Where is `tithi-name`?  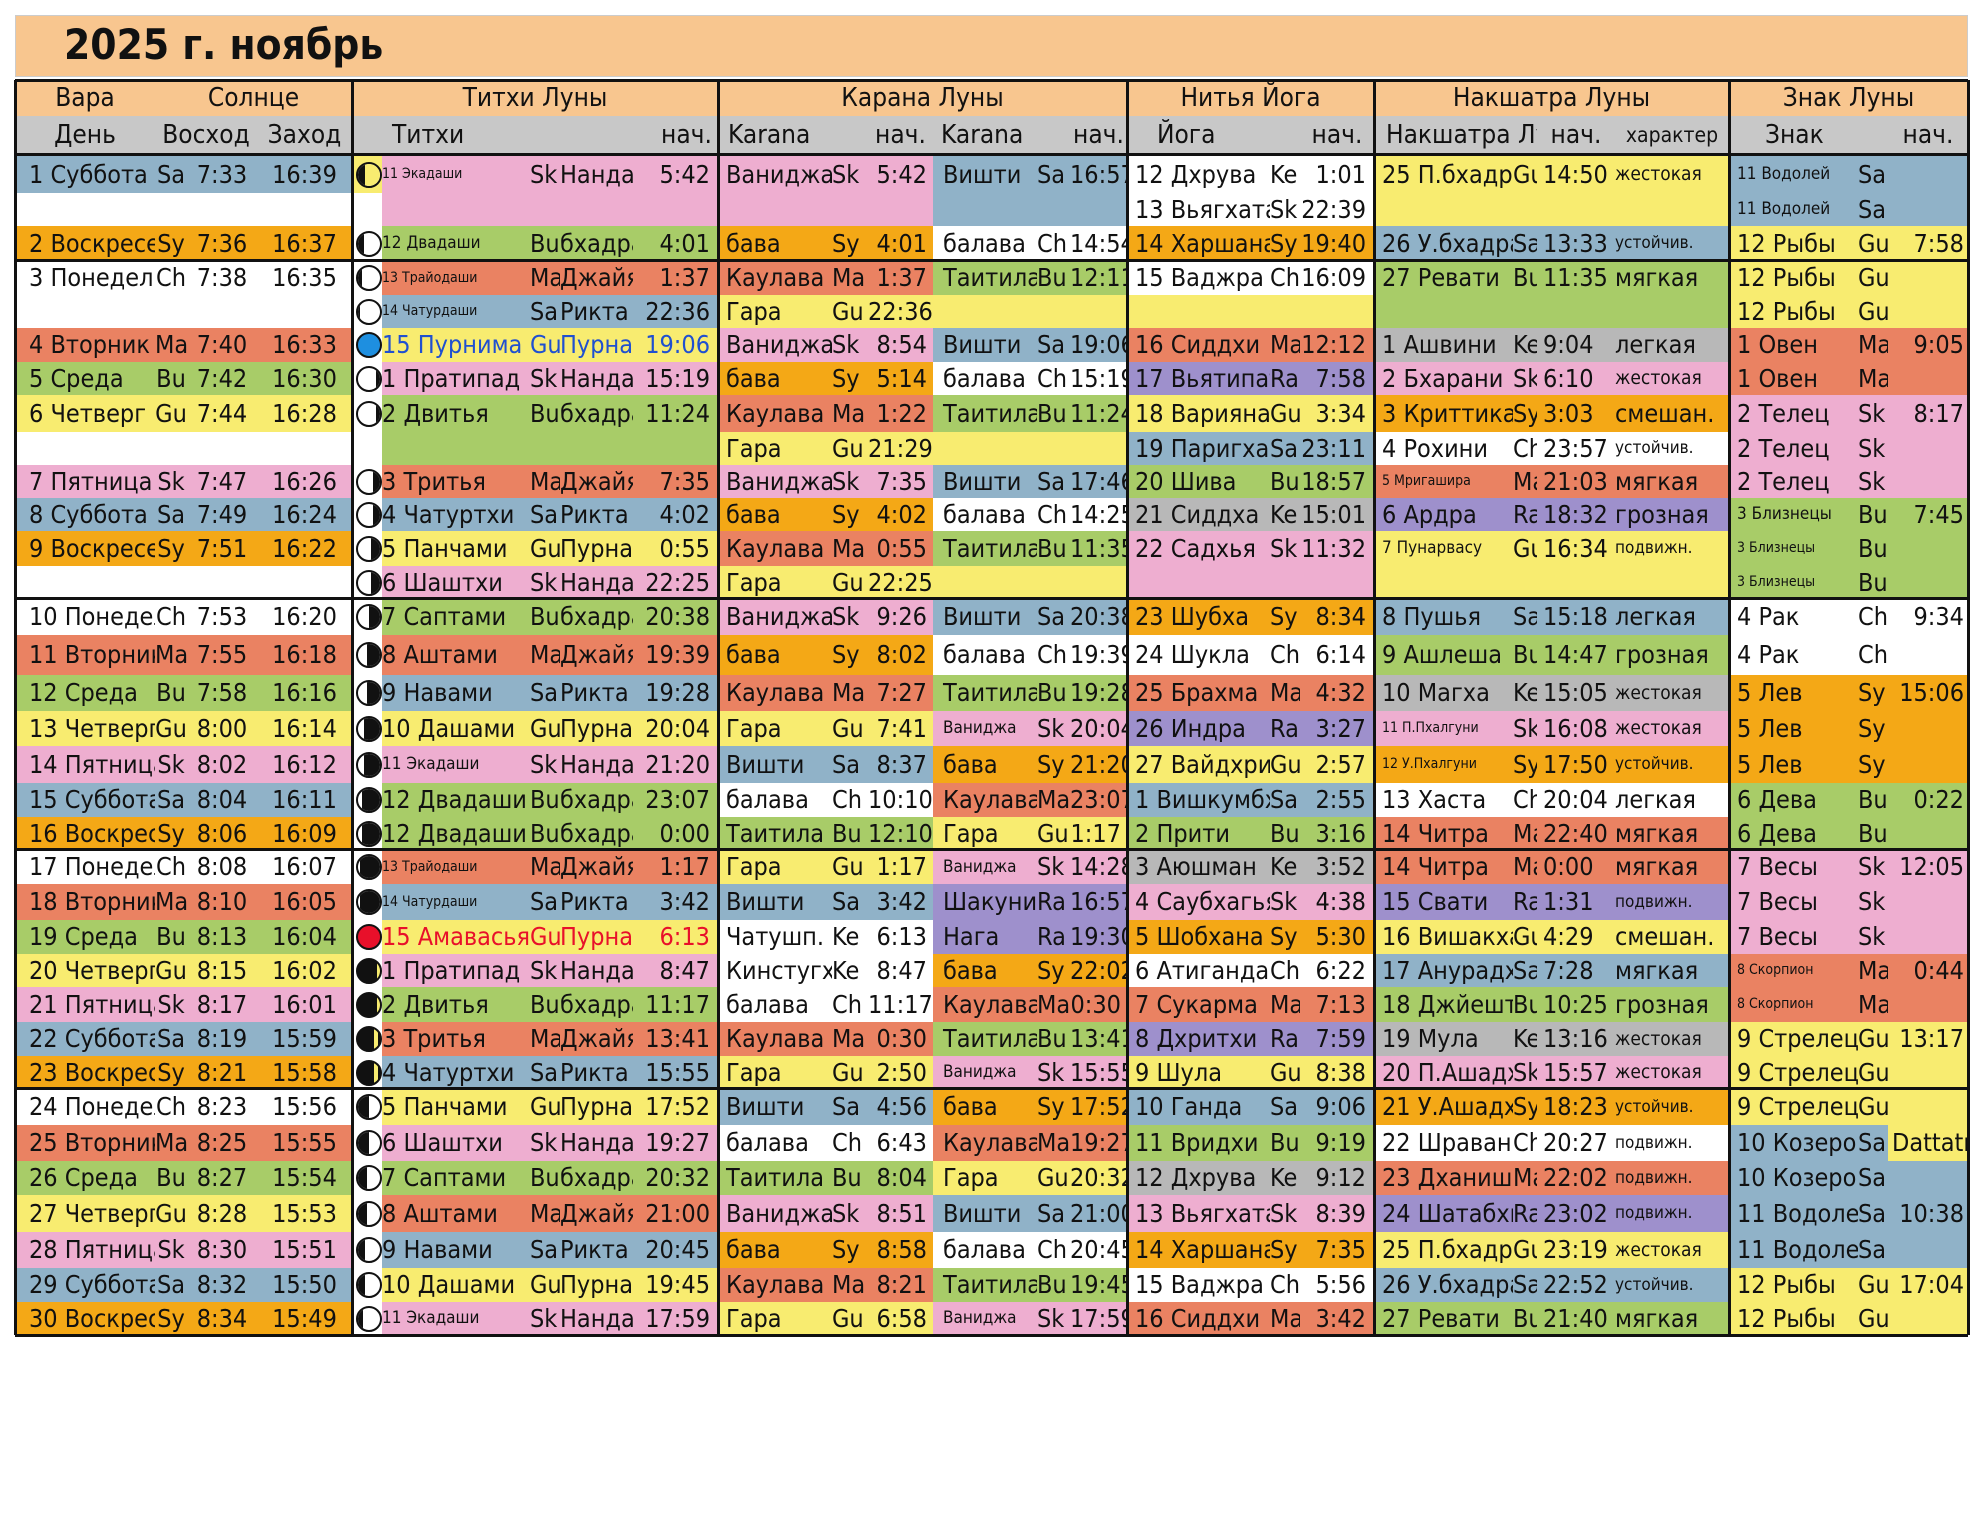
tithi-name is located at coordinates (456, 448).